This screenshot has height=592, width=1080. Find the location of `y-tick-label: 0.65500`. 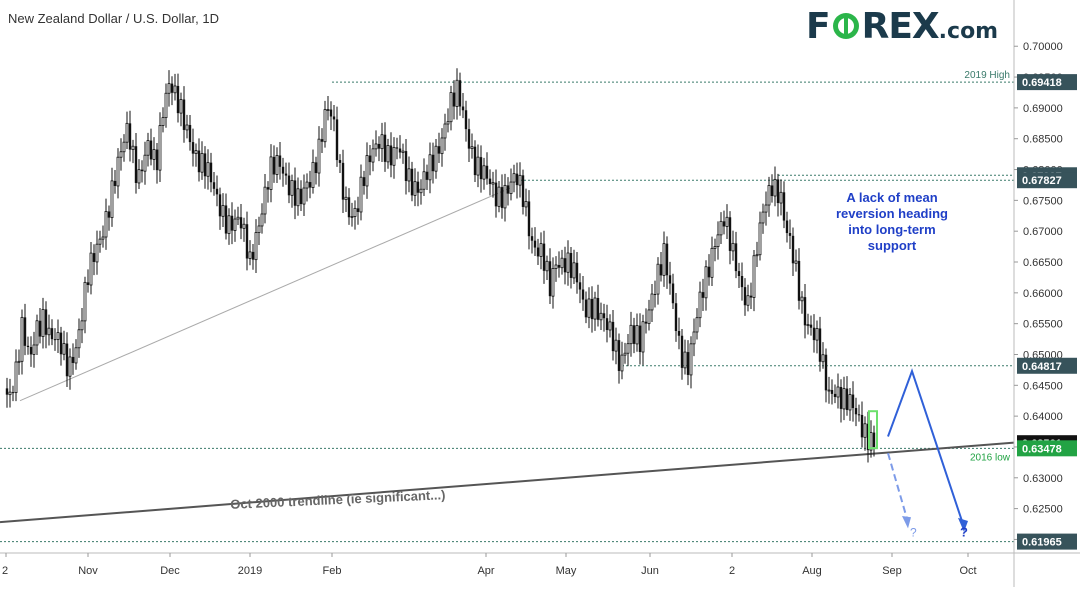

y-tick-label: 0.65500 is located at coordinates (1043, 325).